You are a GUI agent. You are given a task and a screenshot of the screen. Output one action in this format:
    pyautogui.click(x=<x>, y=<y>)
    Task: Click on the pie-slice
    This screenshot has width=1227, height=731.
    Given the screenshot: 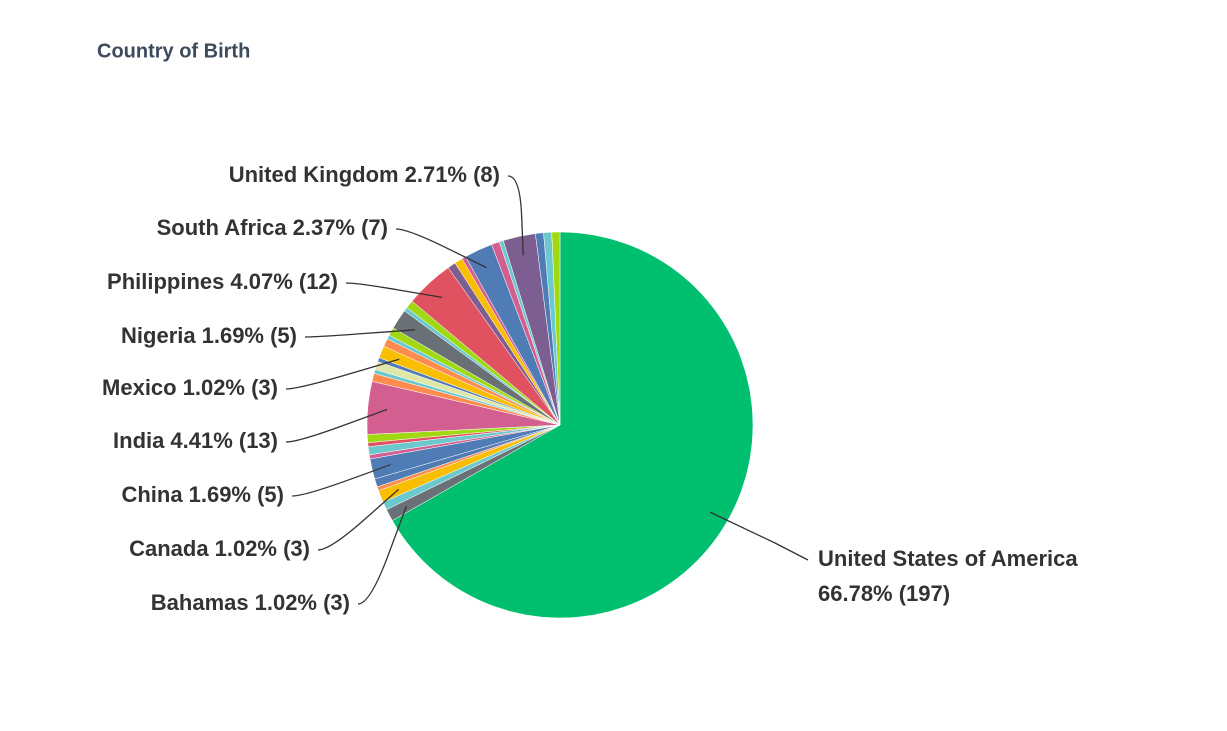 What is the action you would take?
    pyautogui.click(x=556, y=328)
    